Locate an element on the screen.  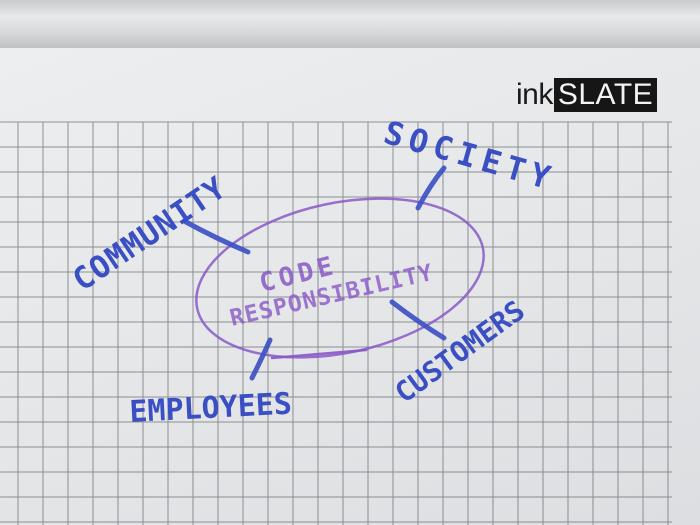
connector-employees-base is located at coordinates (319, 354).